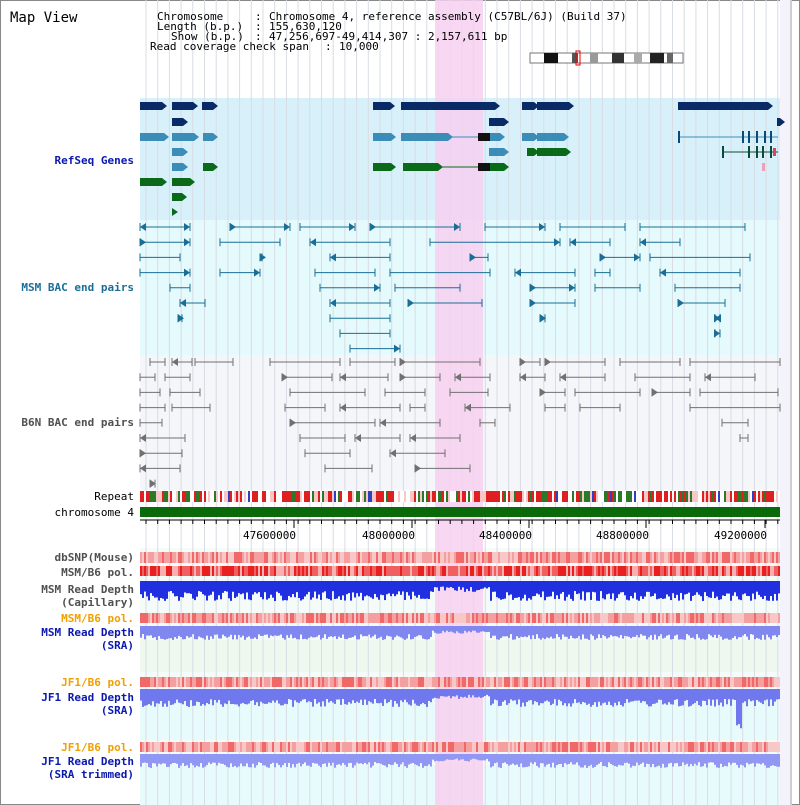  I want to click on ideogram-position-marker, so click(578, 58).